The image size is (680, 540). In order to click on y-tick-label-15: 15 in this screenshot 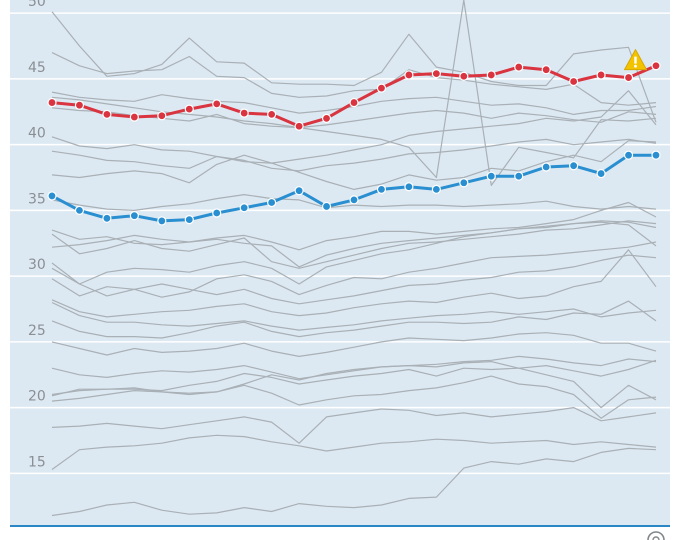, I will do `click(37, 462)`.